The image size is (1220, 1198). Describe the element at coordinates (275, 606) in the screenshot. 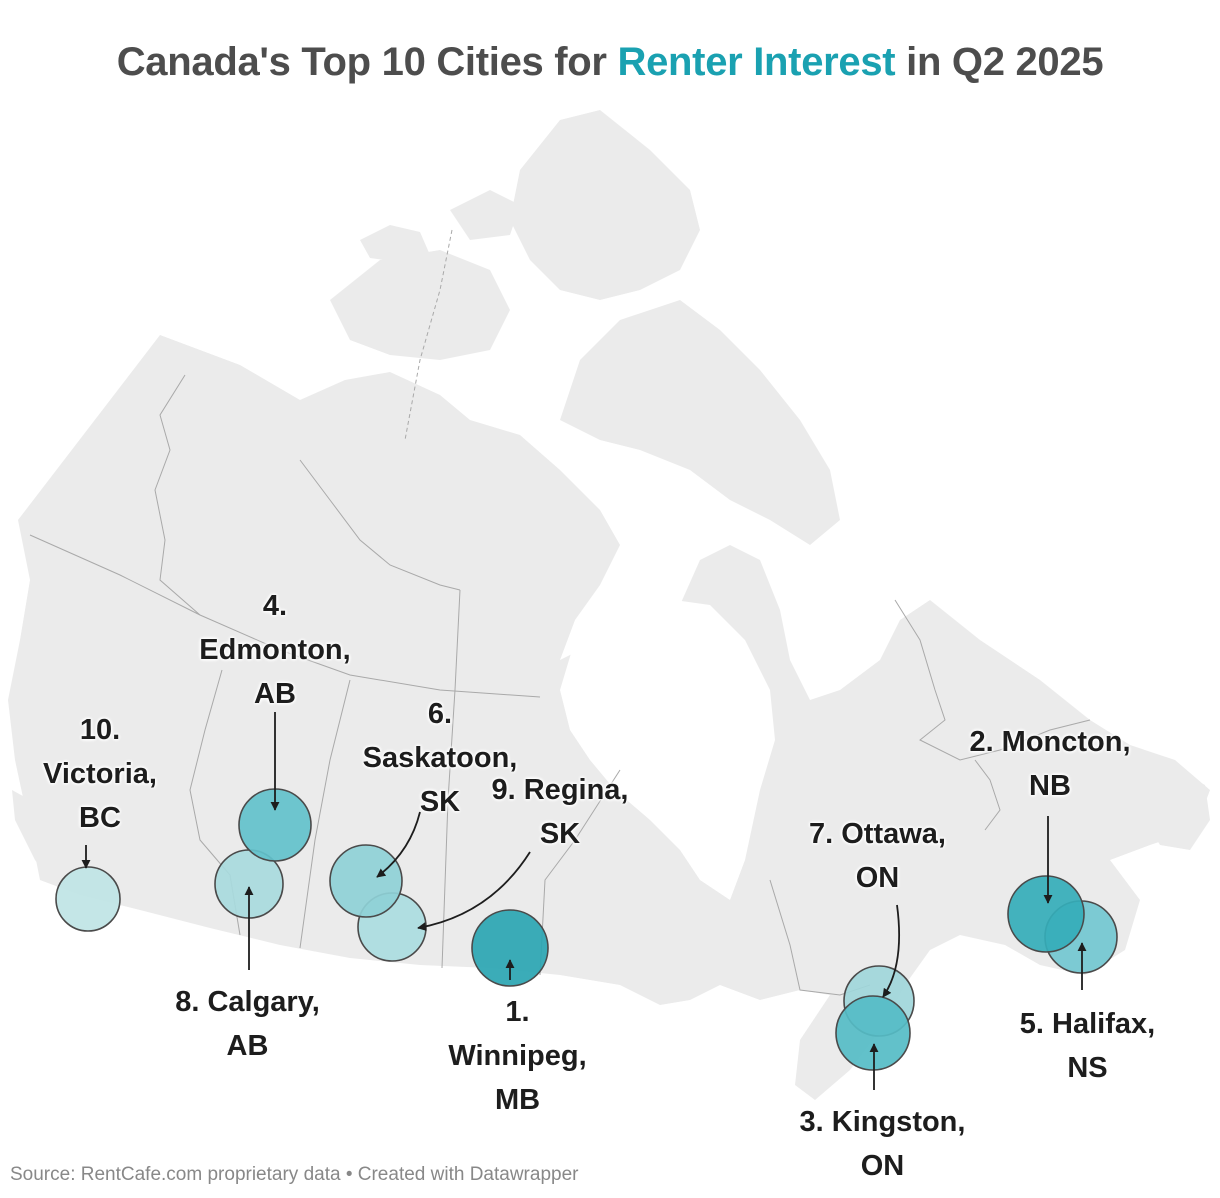

I see `label-line: 4.` at that location.